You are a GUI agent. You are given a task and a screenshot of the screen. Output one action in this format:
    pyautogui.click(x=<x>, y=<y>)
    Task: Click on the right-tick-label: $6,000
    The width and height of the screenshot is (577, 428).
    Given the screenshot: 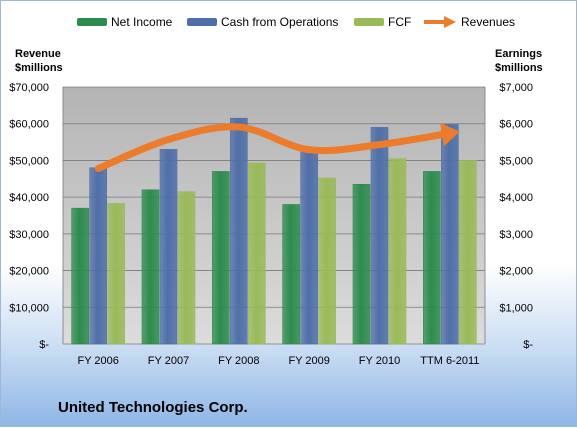 What is the action you would take?
    pyautogui.click(x=516, y=125)
    